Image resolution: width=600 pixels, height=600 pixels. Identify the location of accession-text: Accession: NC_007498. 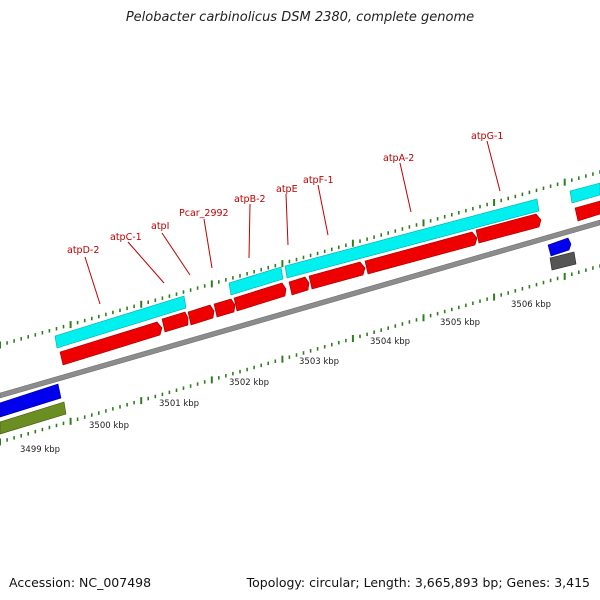
(80, 582).